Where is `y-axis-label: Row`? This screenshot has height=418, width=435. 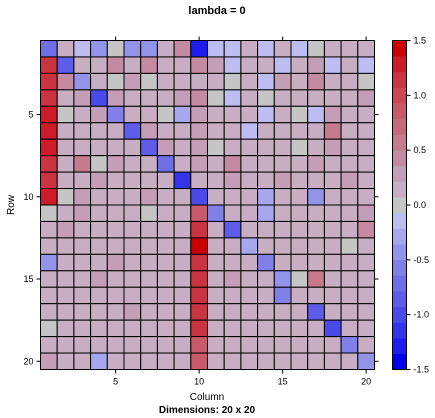
y-axis-label: Row is located at coordinates (11, 204).